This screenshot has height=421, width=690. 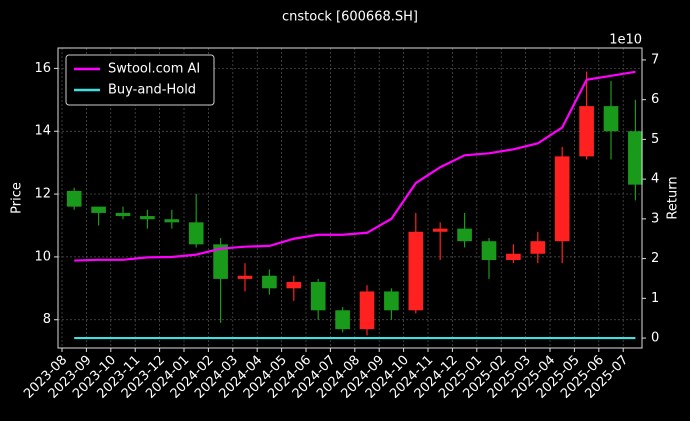 I want to click on y-tick-label: 8, so click(x=47, y=319).